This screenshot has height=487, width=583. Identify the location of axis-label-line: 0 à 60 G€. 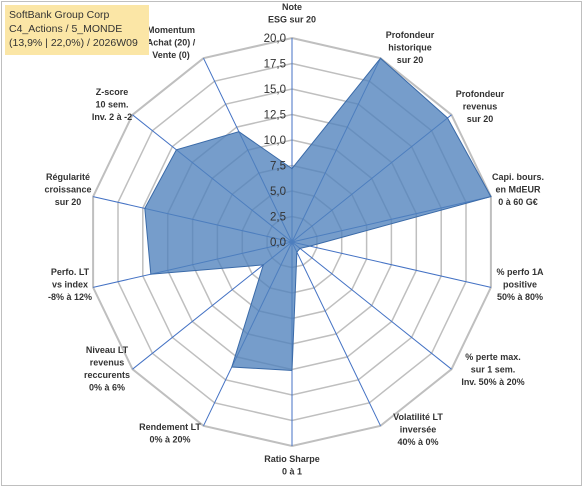
(518, 202).